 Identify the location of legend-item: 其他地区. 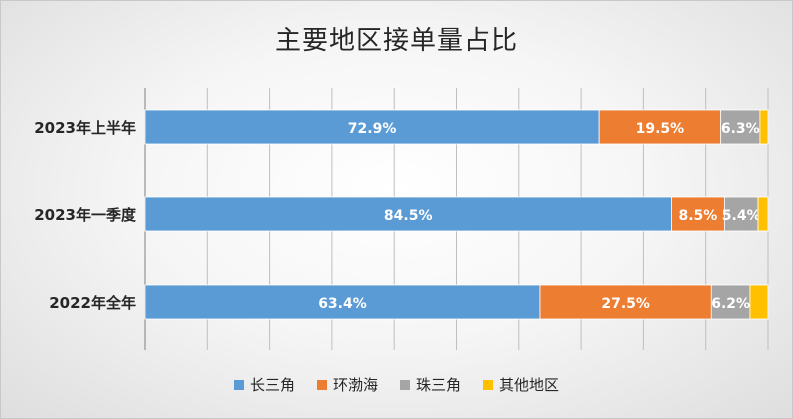
(521, 384).